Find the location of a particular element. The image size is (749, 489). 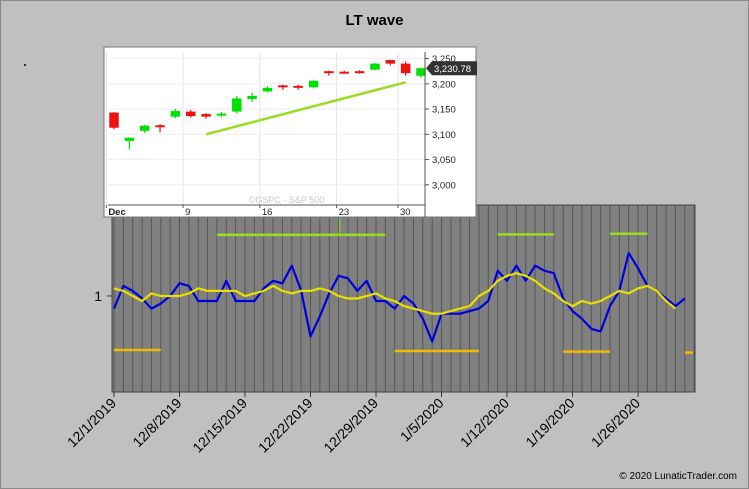

inset-grid is located at coordinates (265, 128).